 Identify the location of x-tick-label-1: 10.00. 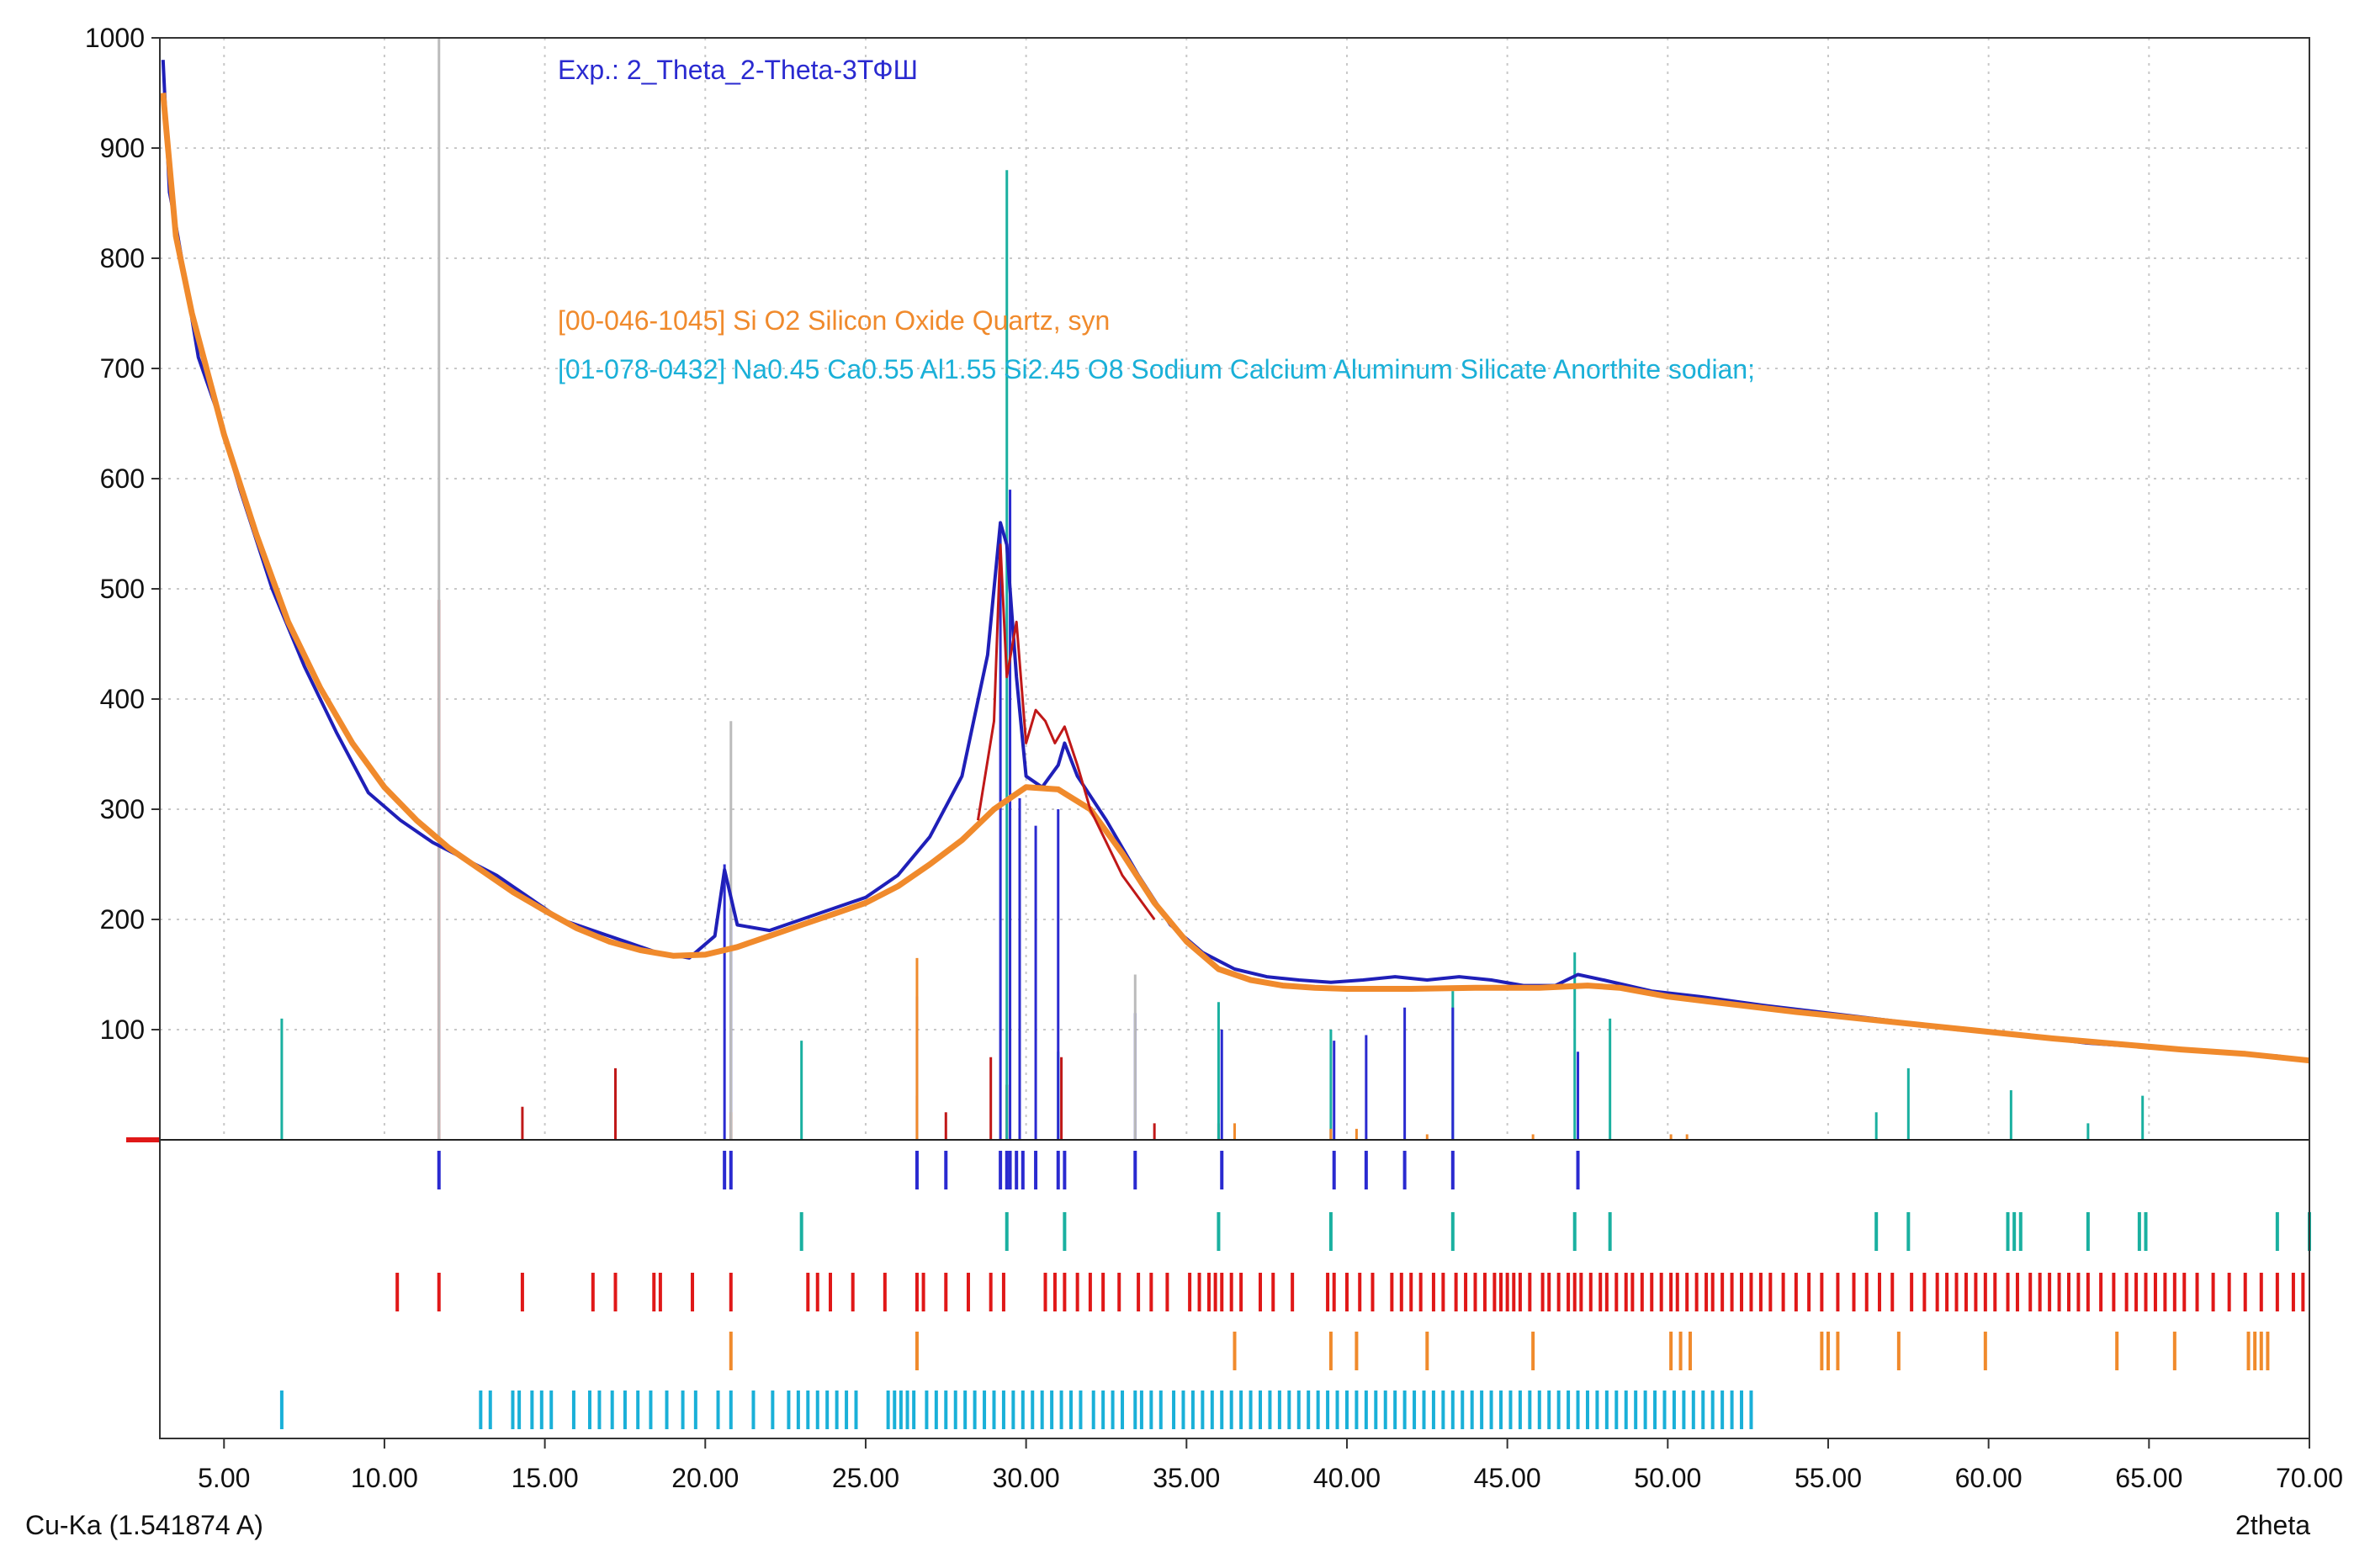
(385, 1478).